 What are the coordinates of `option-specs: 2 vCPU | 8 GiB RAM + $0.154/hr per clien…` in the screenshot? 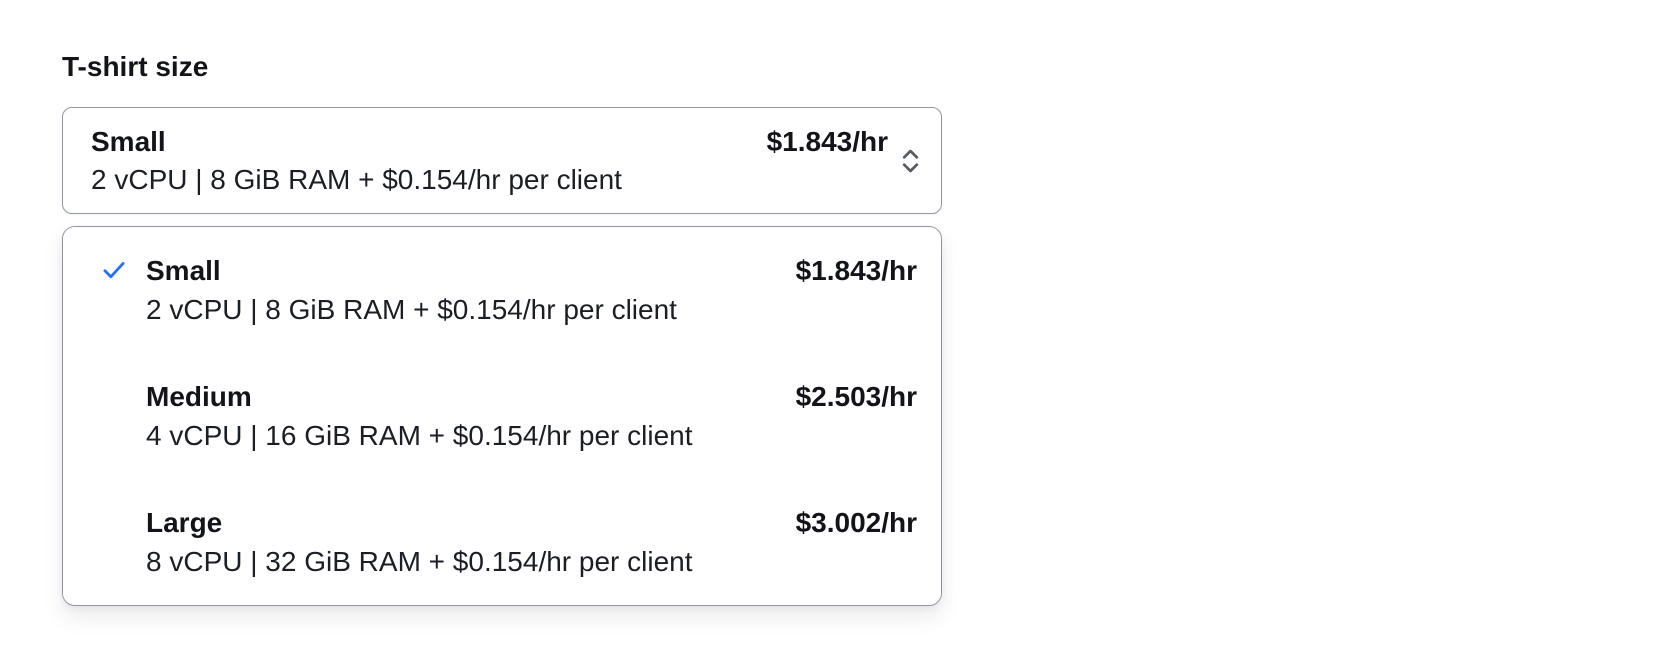 It's located at (411, 309).